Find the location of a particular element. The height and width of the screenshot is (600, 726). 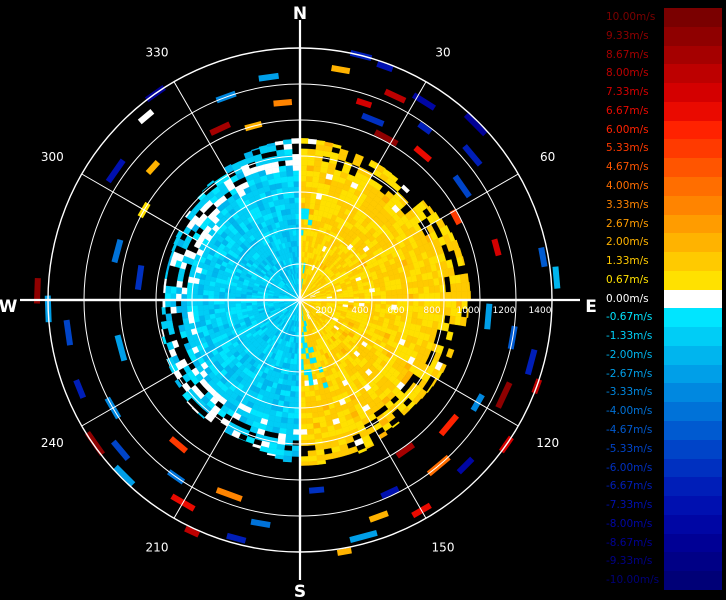

colorbar-row: -2.67m/s is located at coordinates (664, 374).